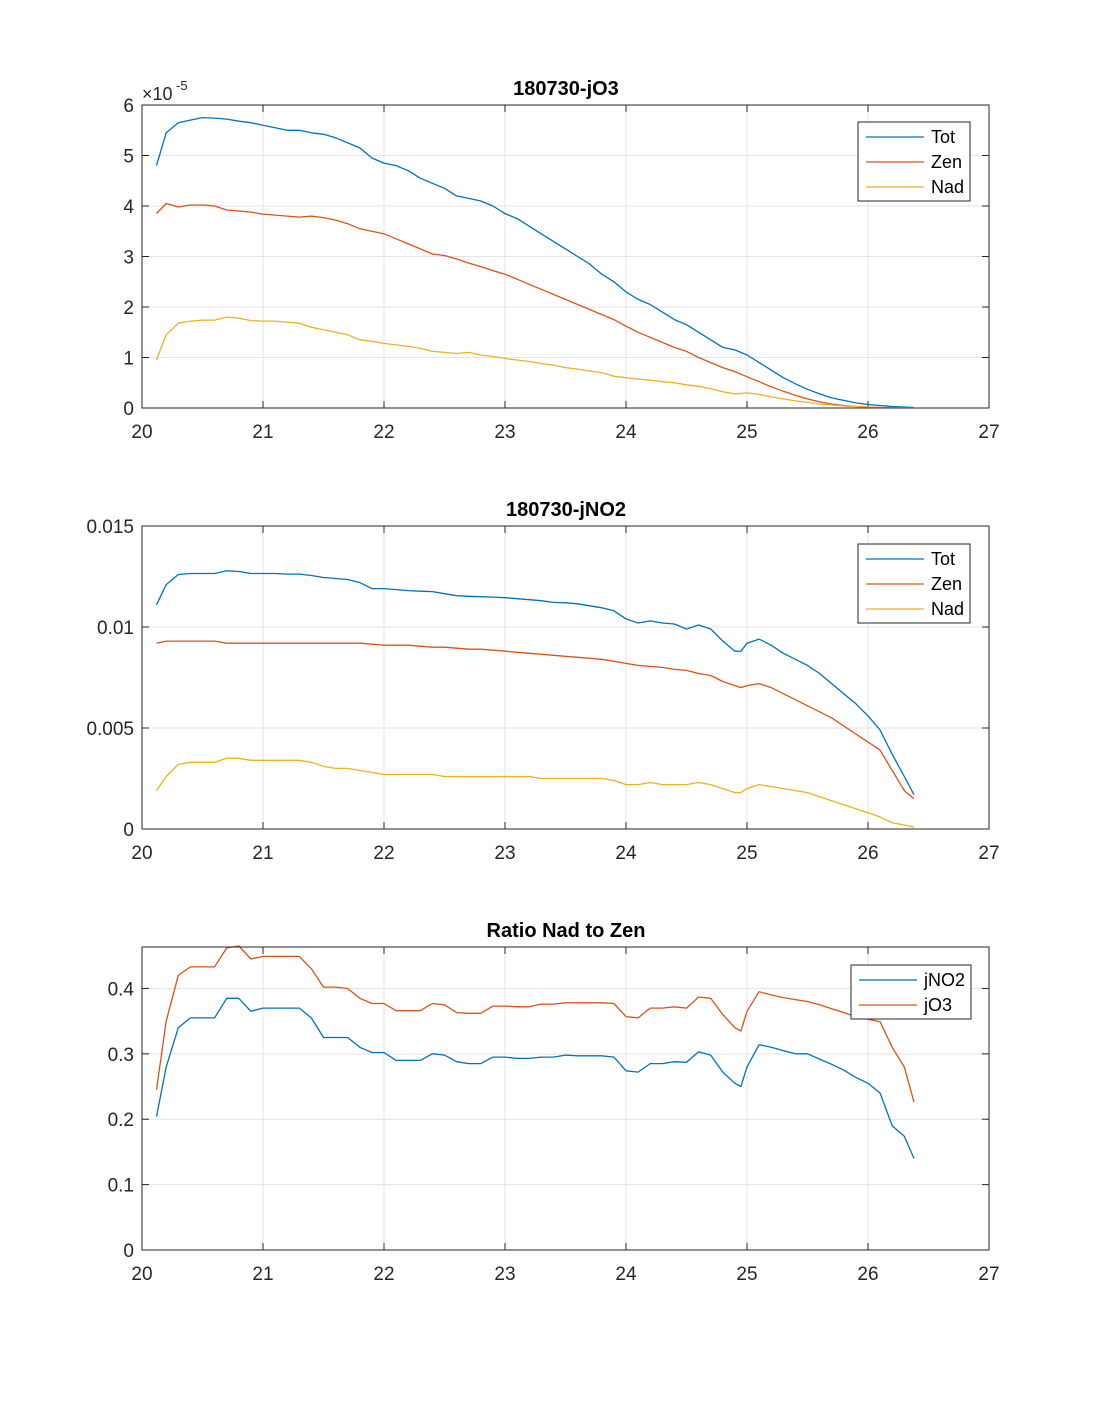 This screenshot has height=1406, width=1094. What do you see at coordinates (128, 258) in the screenshot?
I see `y-tick-label: 3` at bounding box center [128, 258].